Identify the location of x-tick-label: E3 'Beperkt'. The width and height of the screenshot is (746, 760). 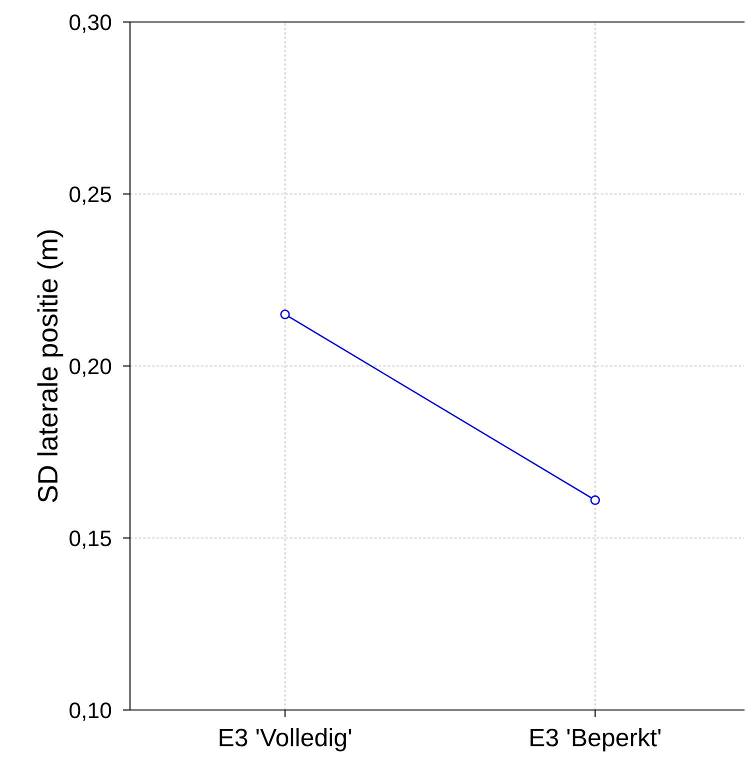
(595, 740).